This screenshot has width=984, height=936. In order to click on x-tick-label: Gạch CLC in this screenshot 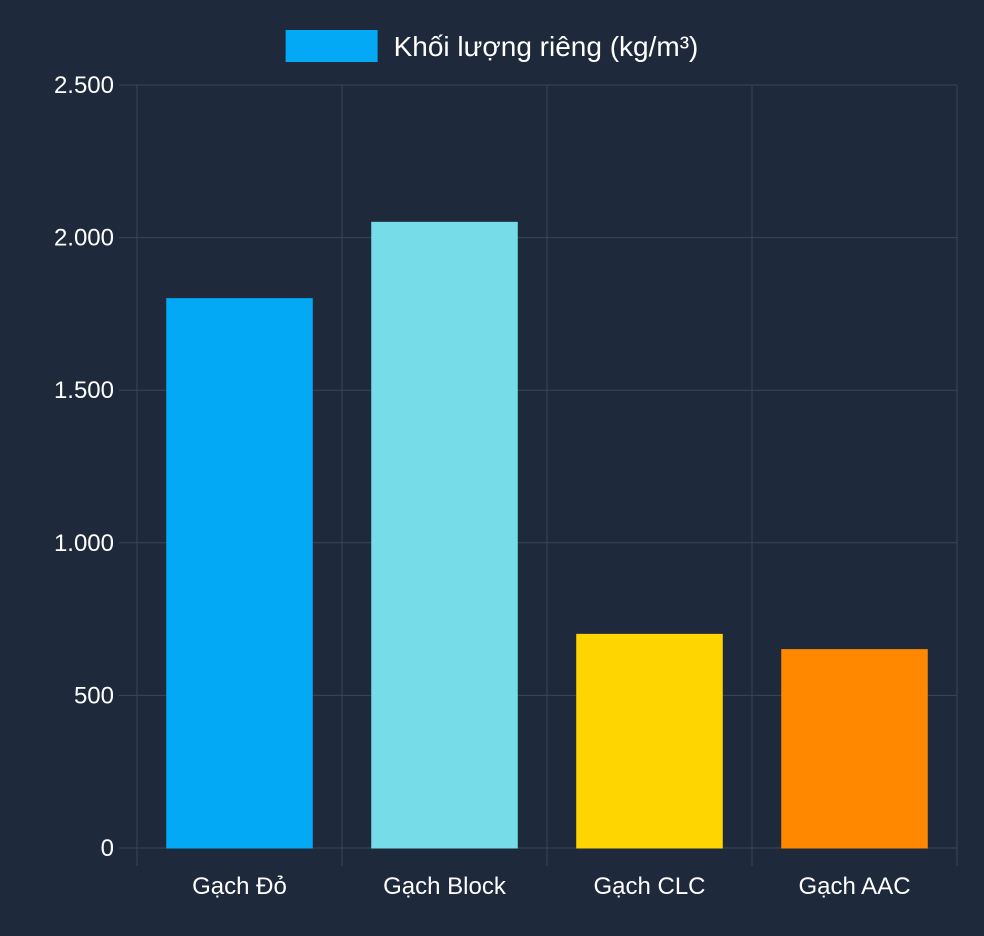, I will do `click(649, 886)`.